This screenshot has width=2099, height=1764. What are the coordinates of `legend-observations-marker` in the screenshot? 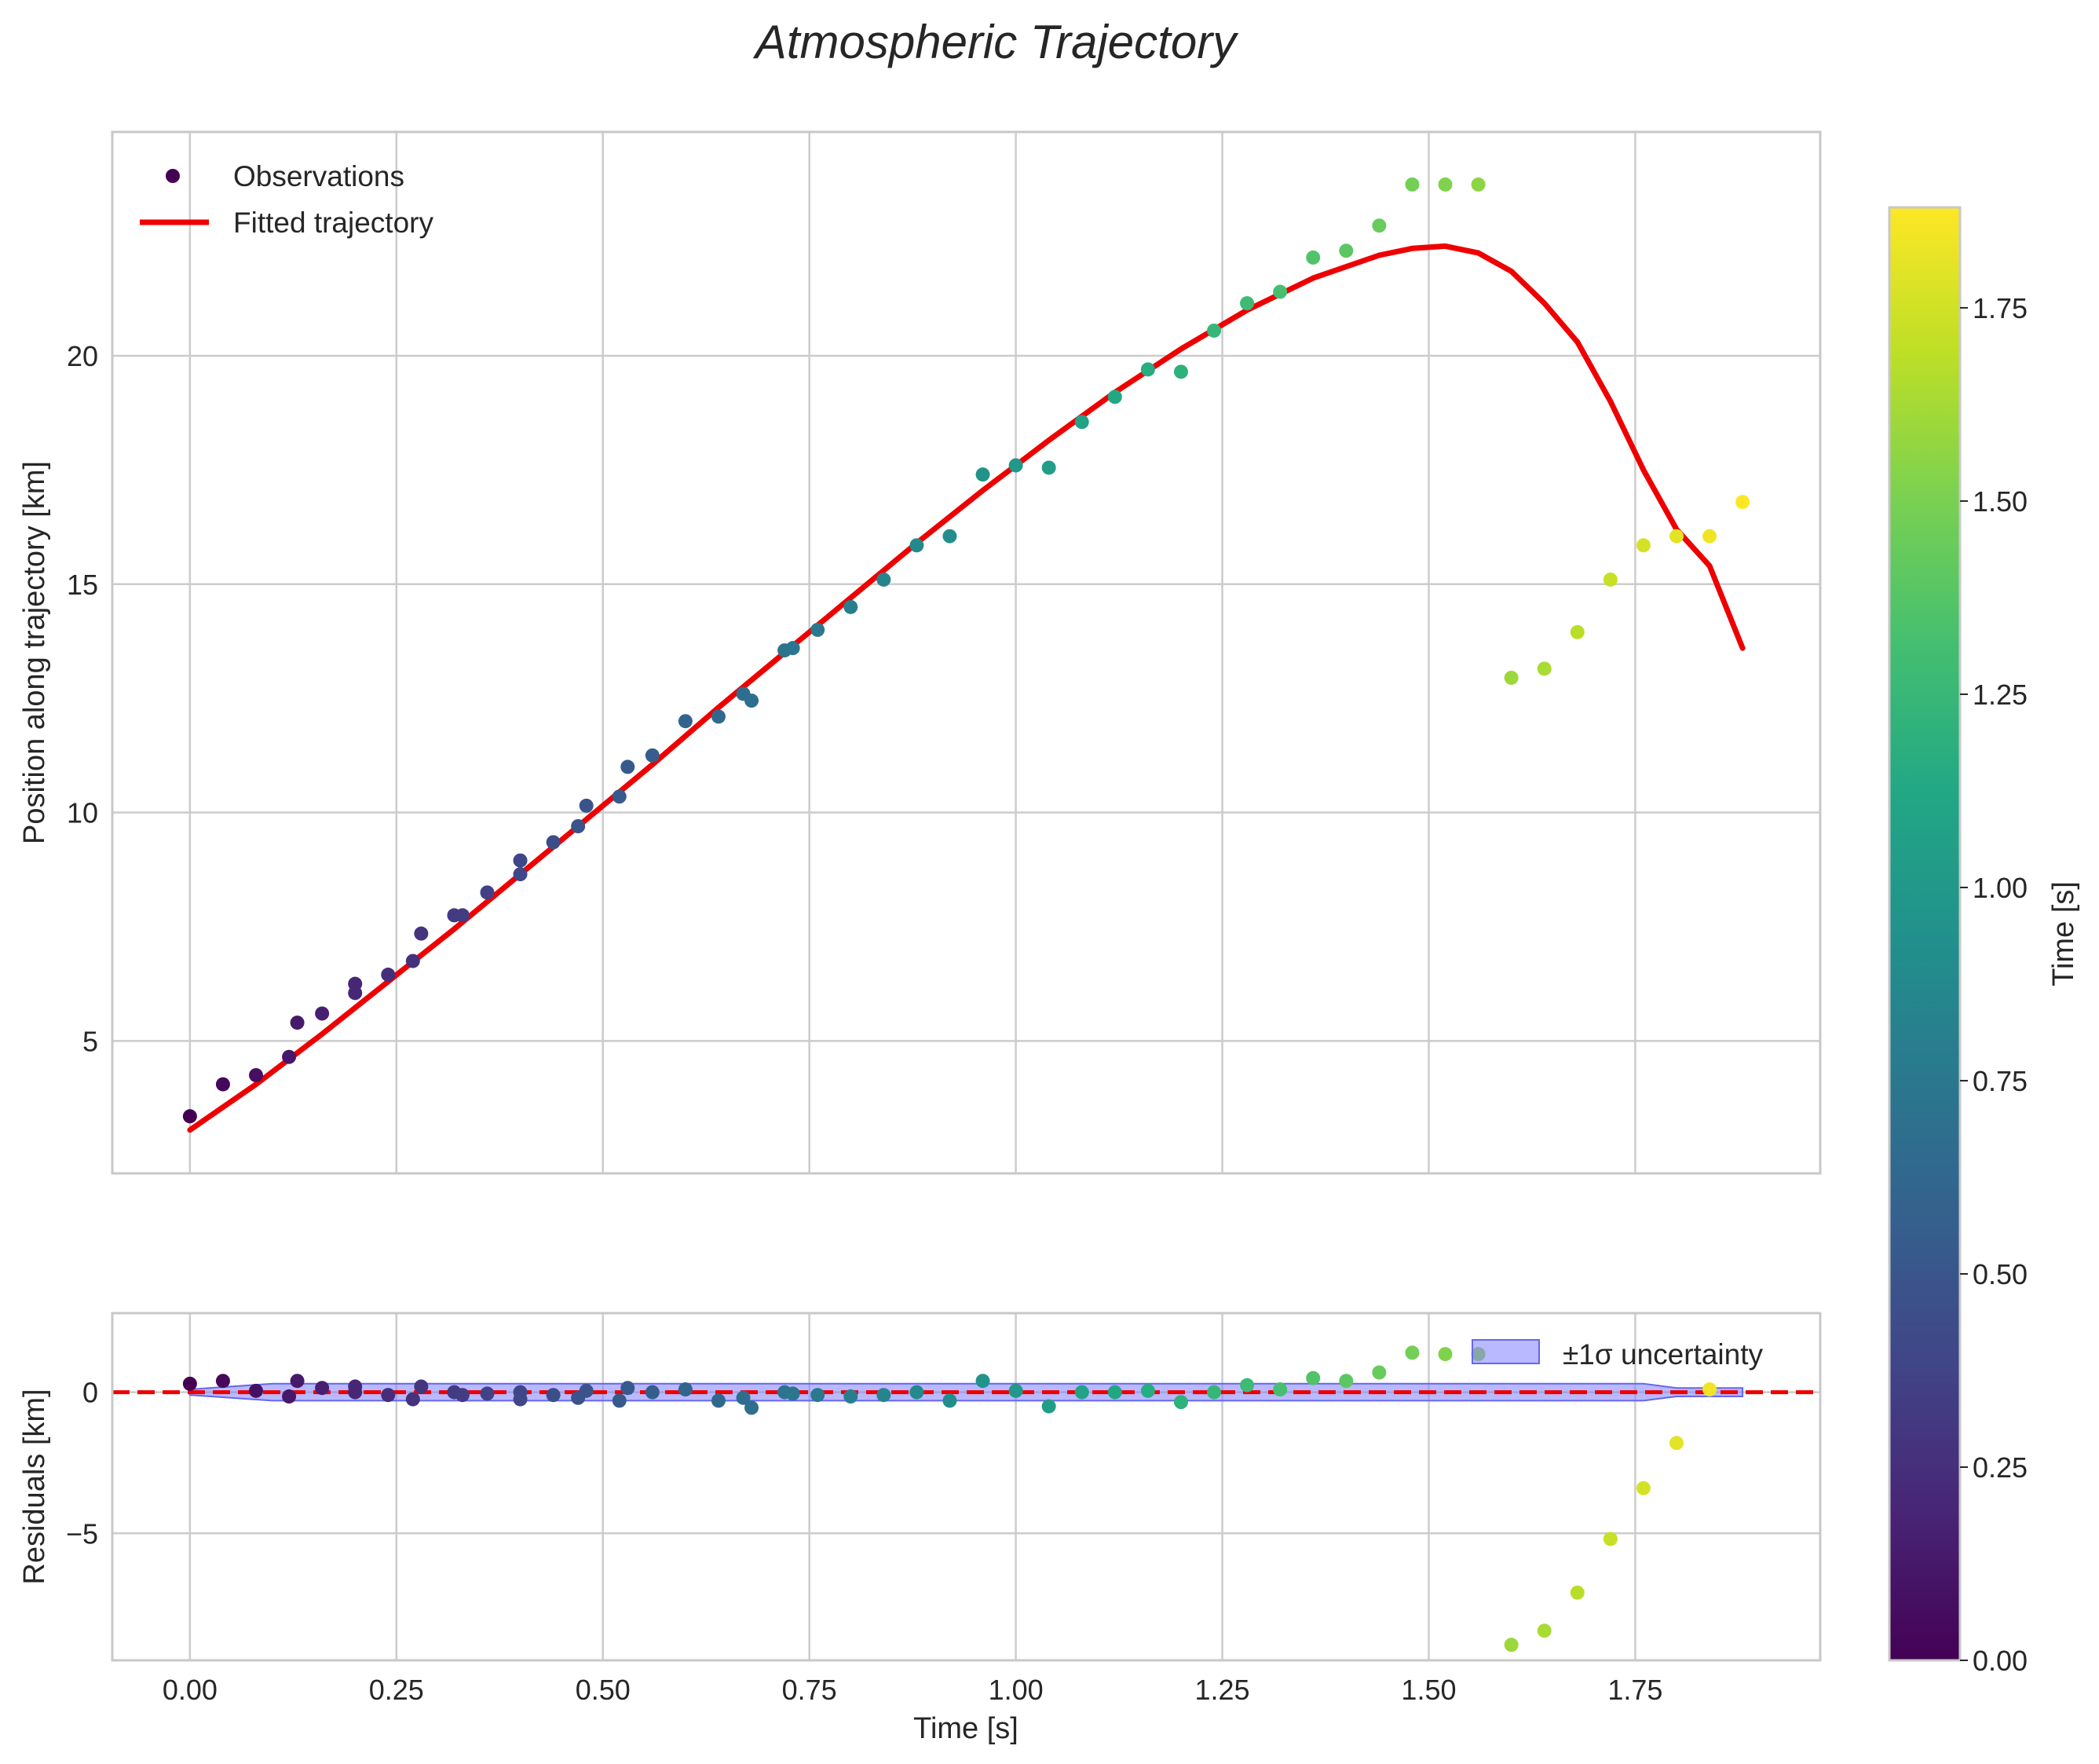 It's located at (173, 176).